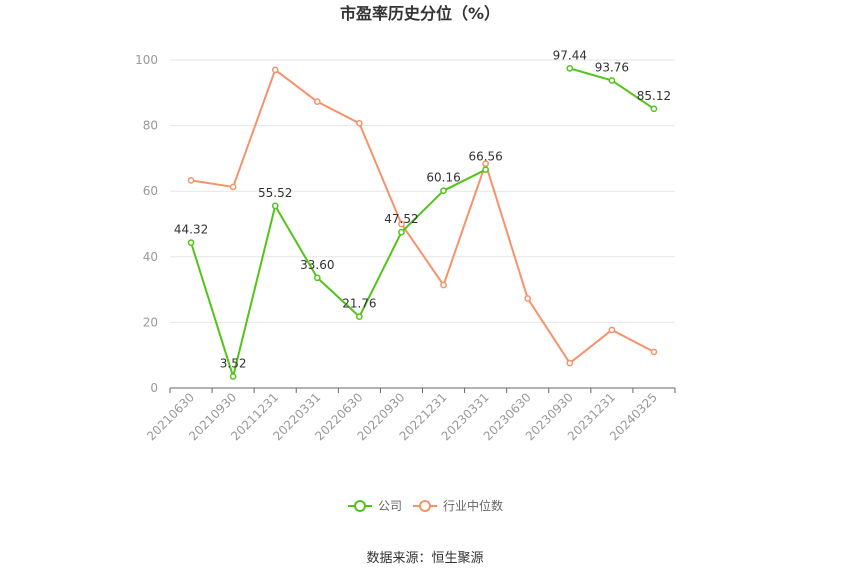  Describe the element at coordinates (424, 558) in the screenshot. I see `source-note: 数据来源：恒生聚源` at that location.